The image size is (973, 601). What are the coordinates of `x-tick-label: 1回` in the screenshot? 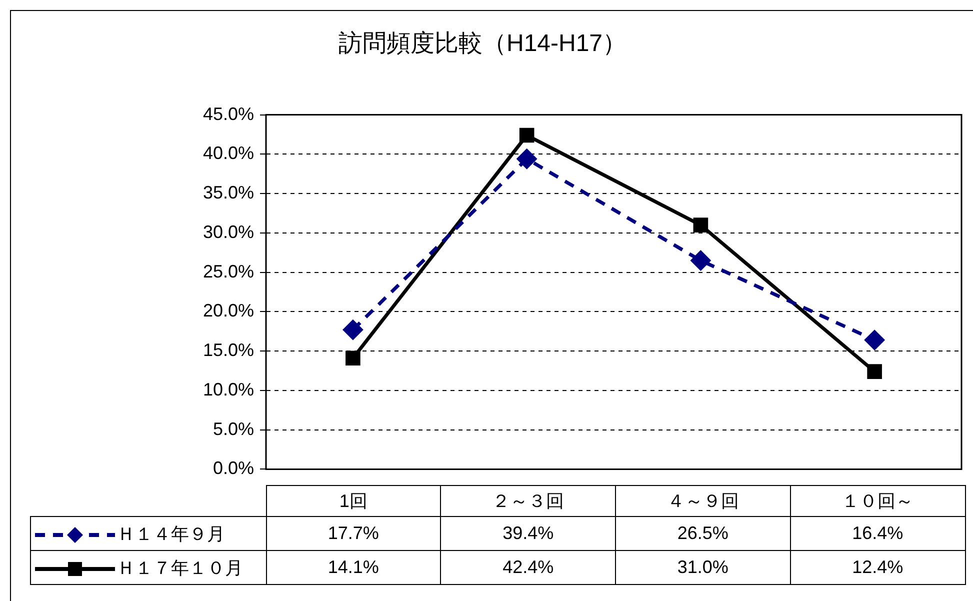 It's located at (353, 501).